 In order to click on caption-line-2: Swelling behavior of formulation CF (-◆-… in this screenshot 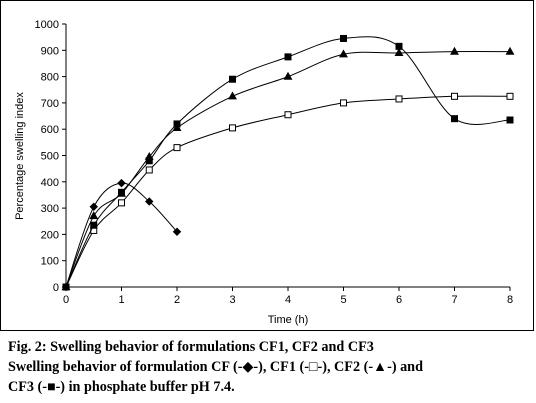, I will do `click(215, 367)`.